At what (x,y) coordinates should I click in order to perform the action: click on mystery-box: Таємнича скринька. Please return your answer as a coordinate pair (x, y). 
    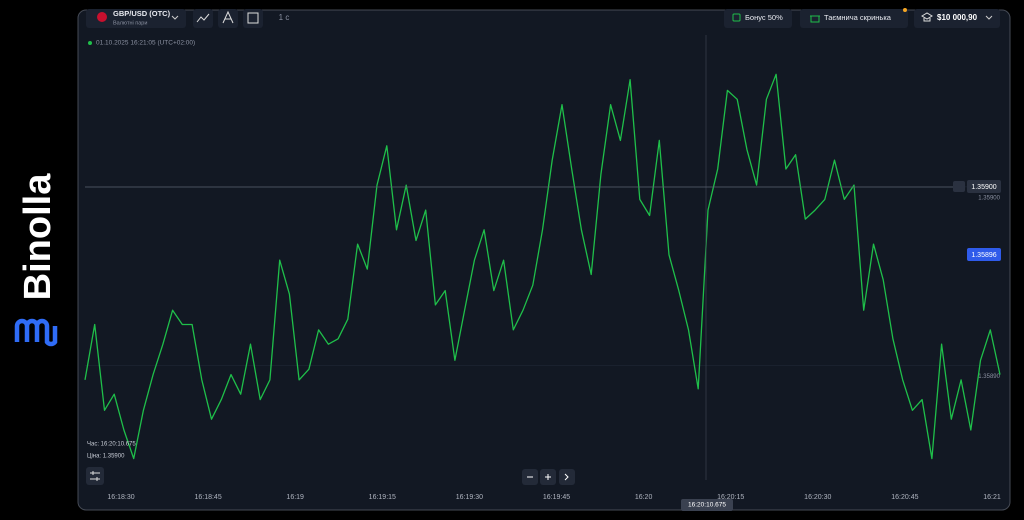
    Looking at the image, I should click on (858, 17).